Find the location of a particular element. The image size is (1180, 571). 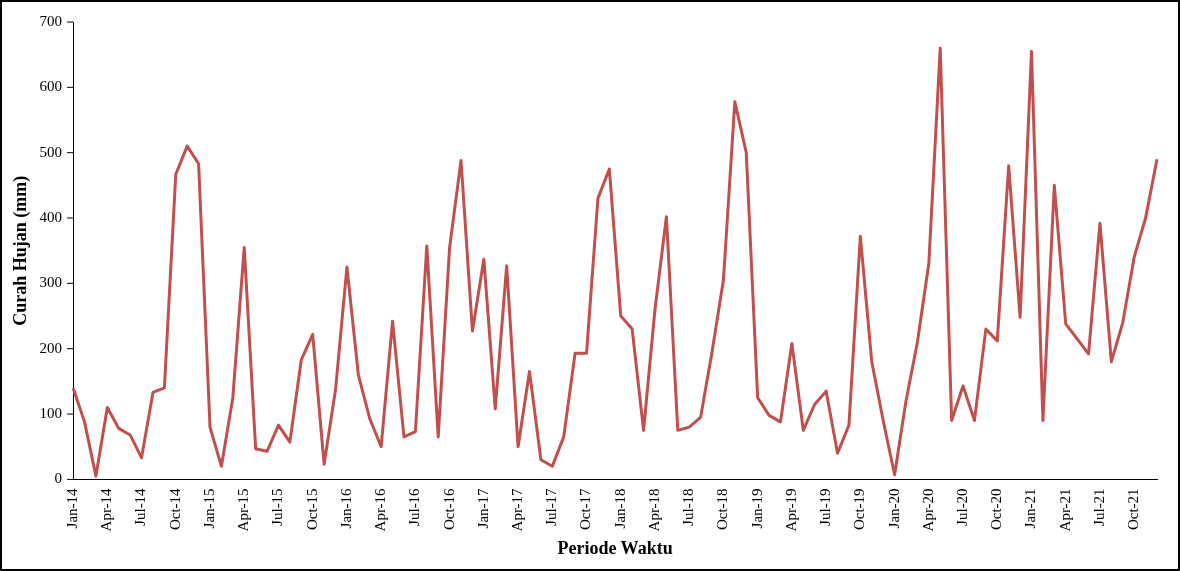

x-tick-label: Oct-18 is located at coordinates (722, 509).